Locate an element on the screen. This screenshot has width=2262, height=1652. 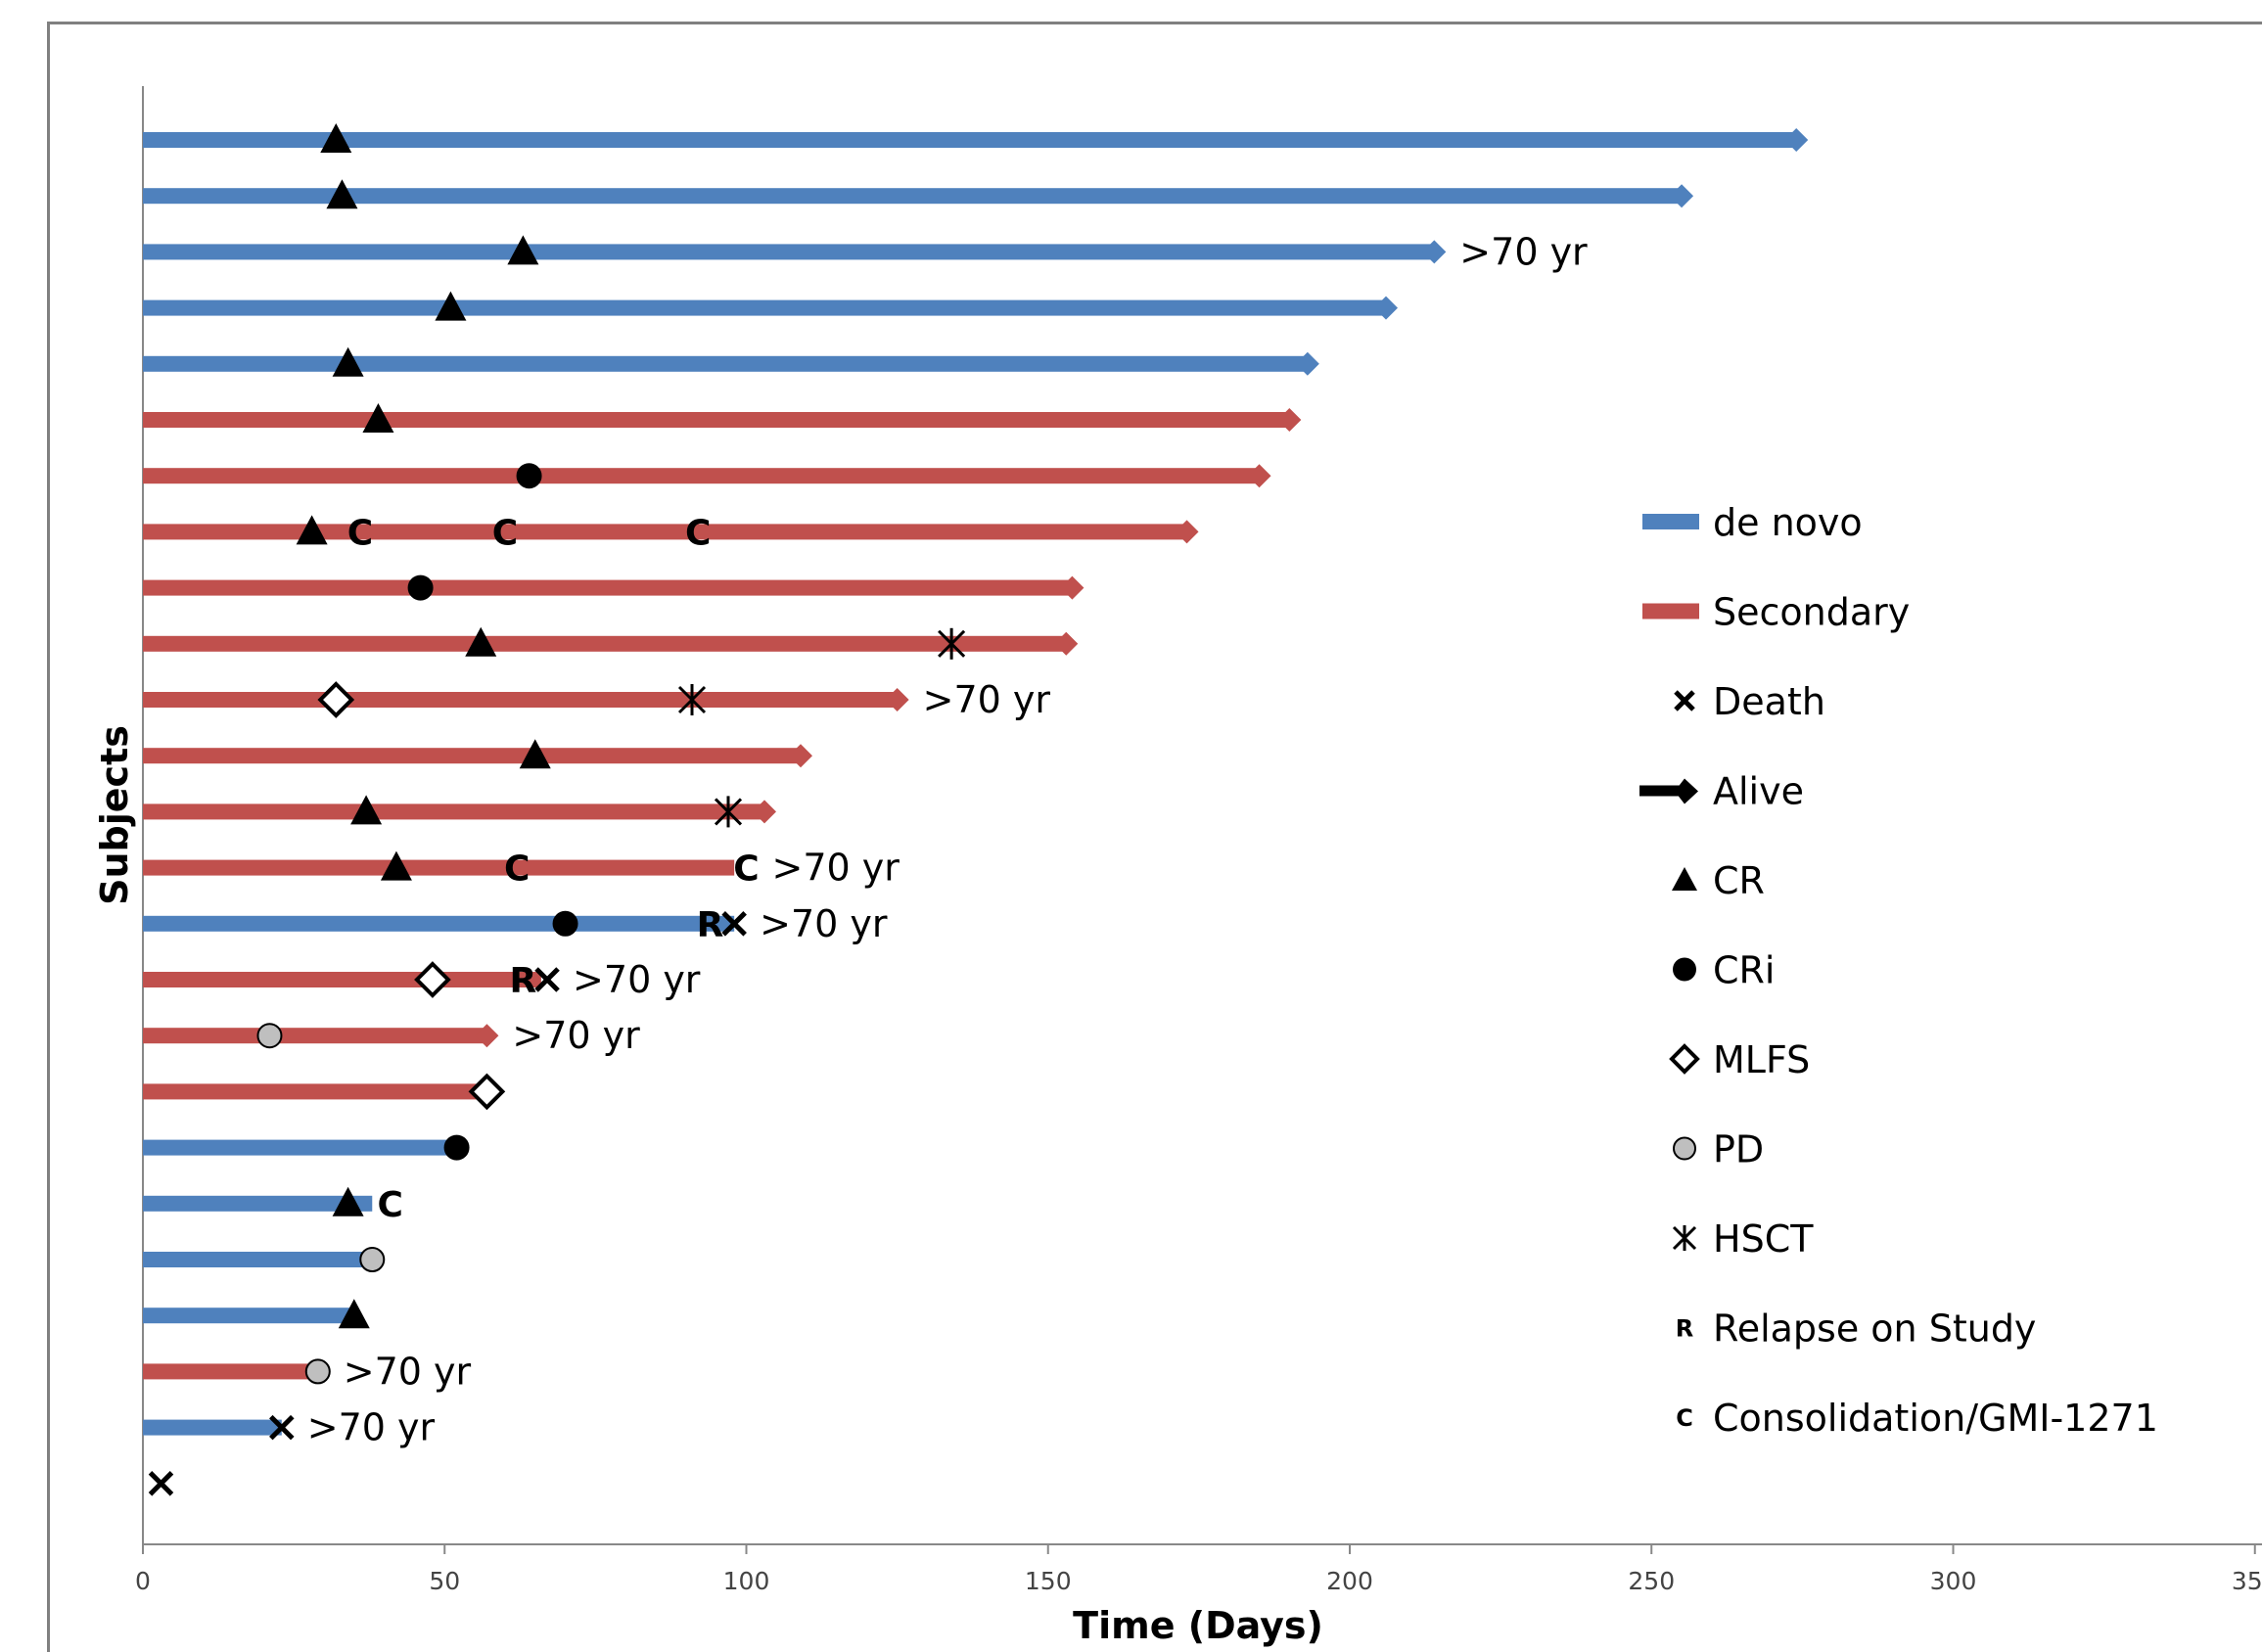
relapse-marker: R is located at coordinates (523, 981).